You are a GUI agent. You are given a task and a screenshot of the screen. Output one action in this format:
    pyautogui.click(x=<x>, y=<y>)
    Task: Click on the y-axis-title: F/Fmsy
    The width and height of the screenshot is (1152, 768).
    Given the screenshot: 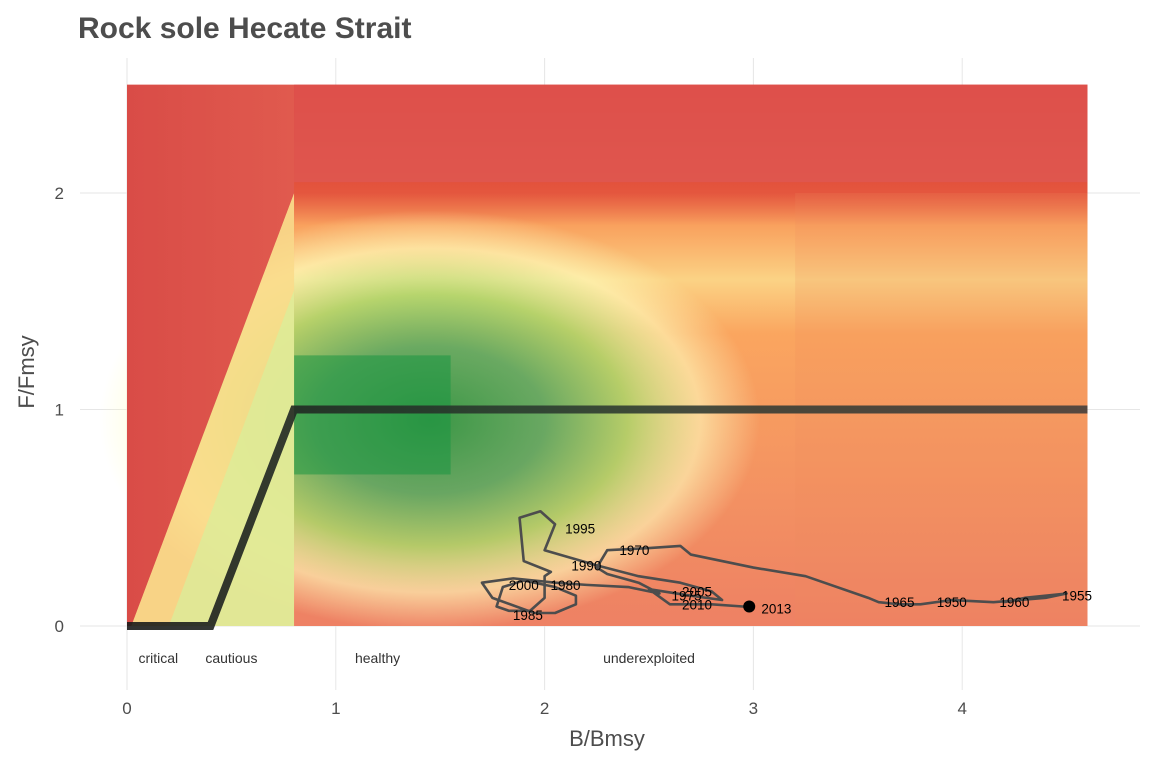 What is the action you would take?
    pyautogui.click(x=26, y=371)
    